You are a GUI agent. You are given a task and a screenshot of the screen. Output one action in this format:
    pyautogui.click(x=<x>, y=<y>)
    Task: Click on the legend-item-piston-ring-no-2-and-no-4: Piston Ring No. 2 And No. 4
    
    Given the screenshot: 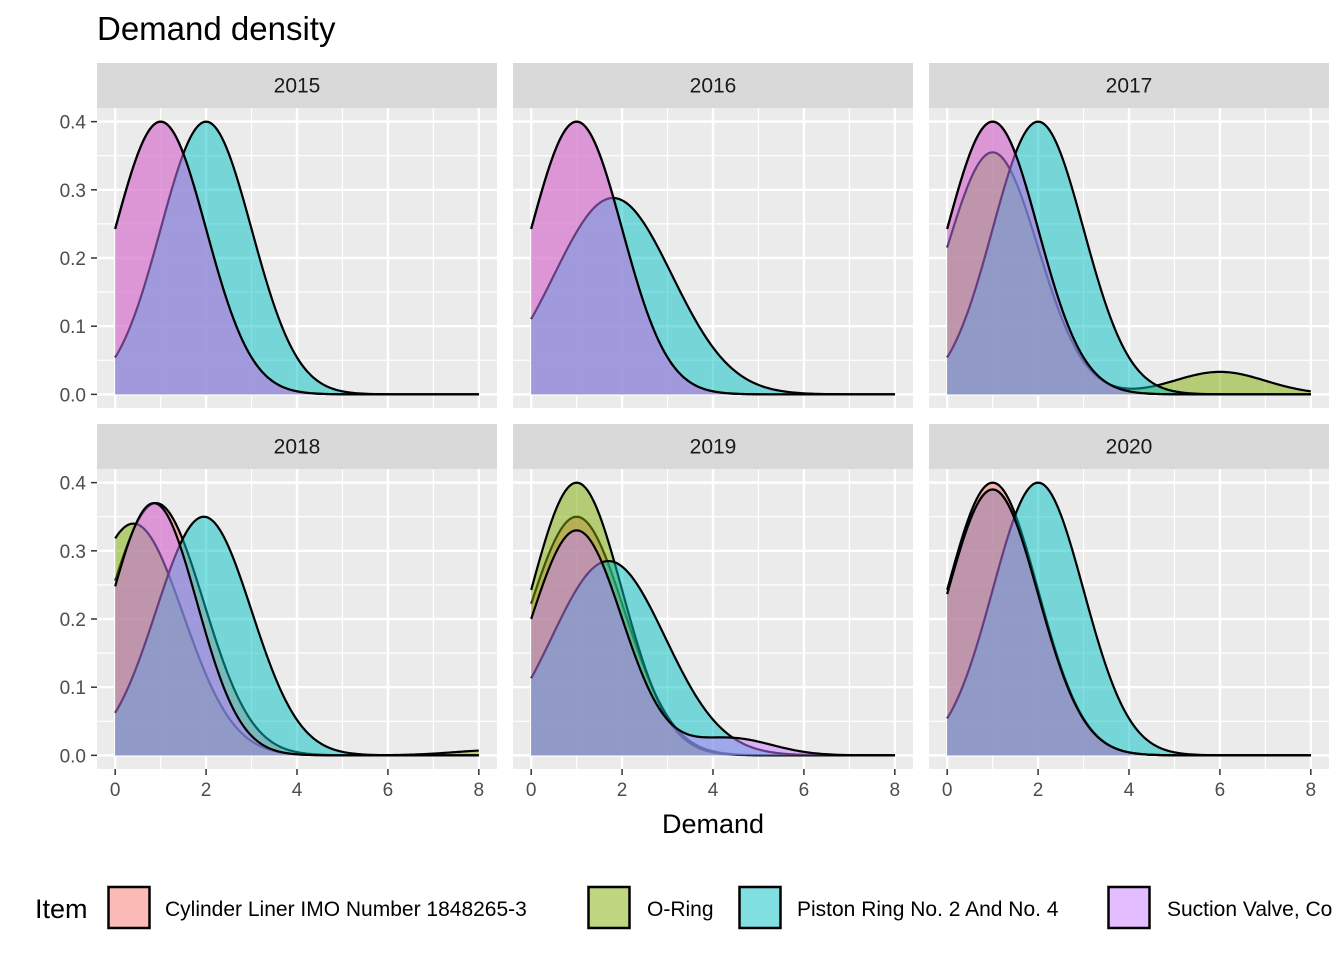 What is the action you would take?
    pyautogui.click(x=898, y=907)
    